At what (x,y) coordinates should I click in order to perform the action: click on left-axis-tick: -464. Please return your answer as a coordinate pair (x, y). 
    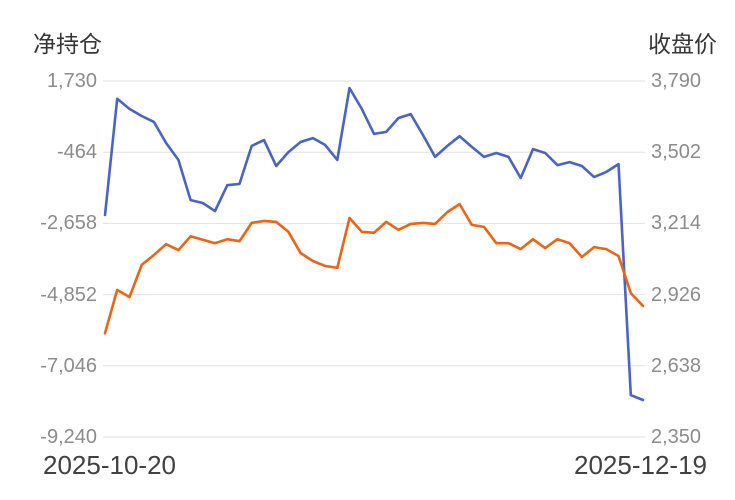
    Looking at the image, I should click on (76, 152).